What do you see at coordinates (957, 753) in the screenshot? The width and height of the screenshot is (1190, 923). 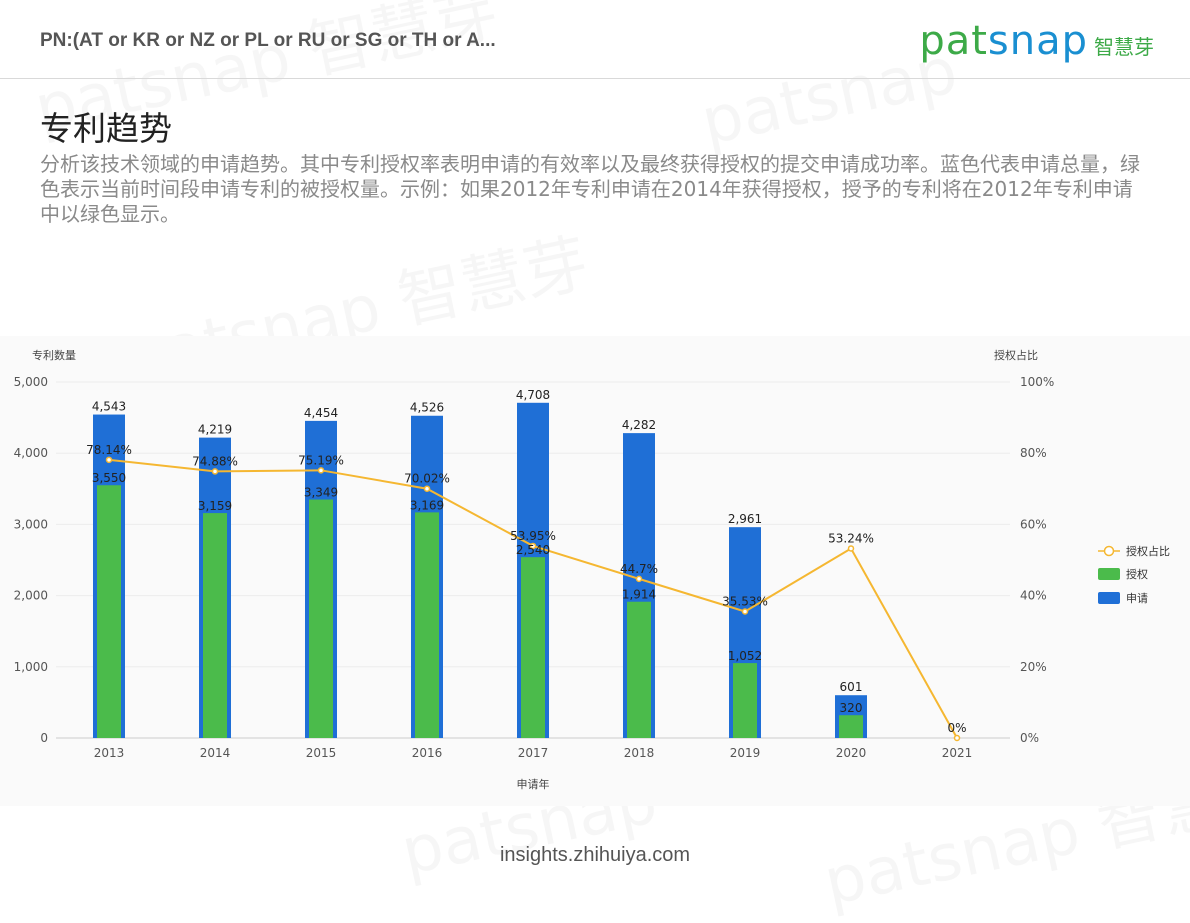 I see `x-tick-label: 2021` at bounding box center [957, 753].